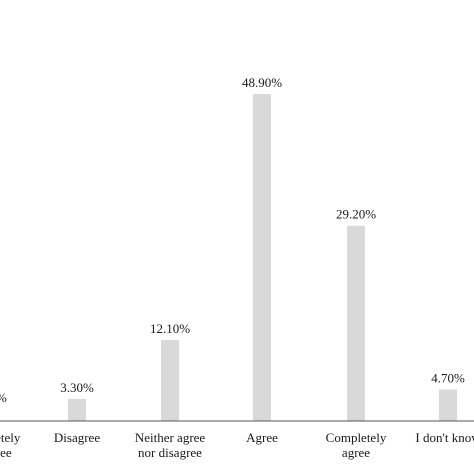  I want to click on data-label-5: 4.70%, so click(448, 378).